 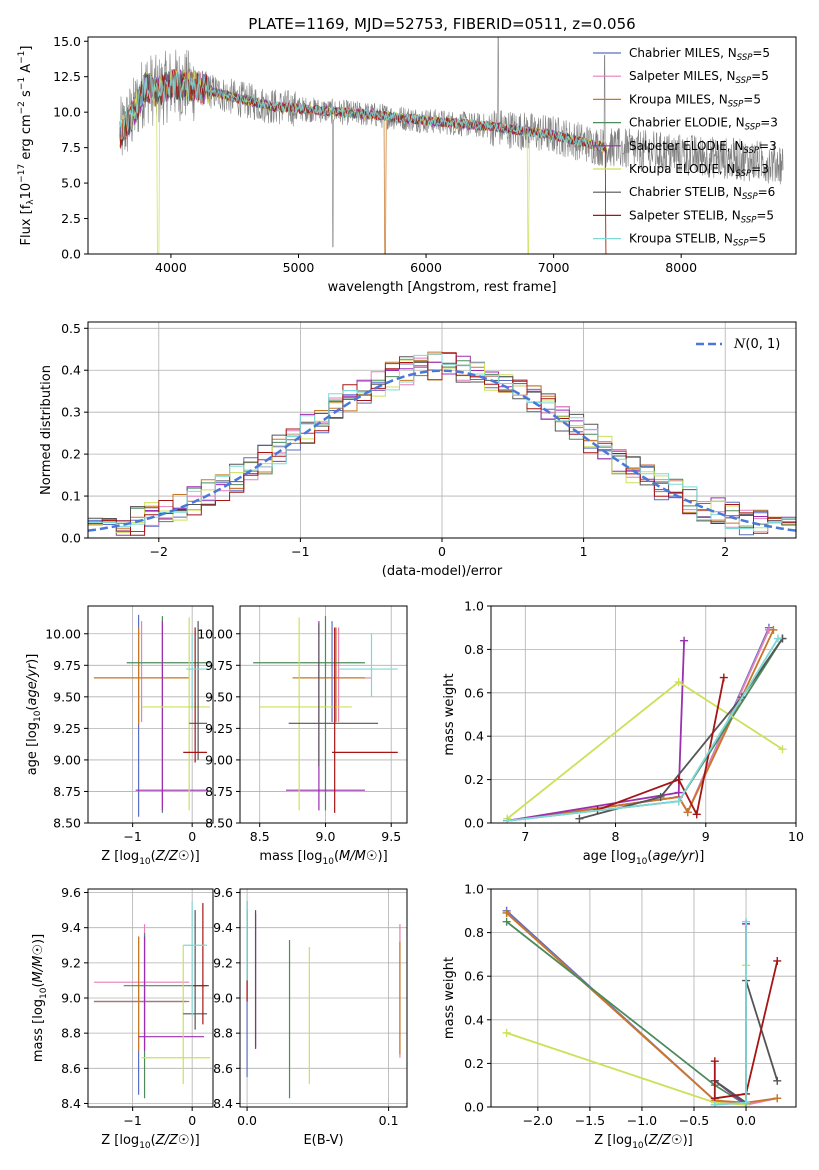 What do you see at coordinates (219, 791) in the screenshot?
I see `y-tick-label: 8.75` at bounding box center [219, 791].